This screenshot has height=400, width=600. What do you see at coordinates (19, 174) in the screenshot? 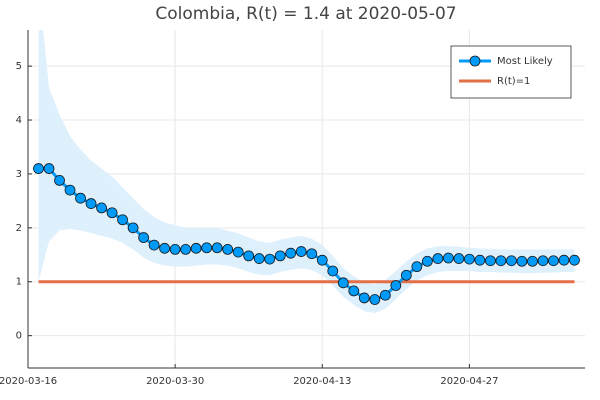
I see `y-tick-label: 3` at bounding box center [19, 174].